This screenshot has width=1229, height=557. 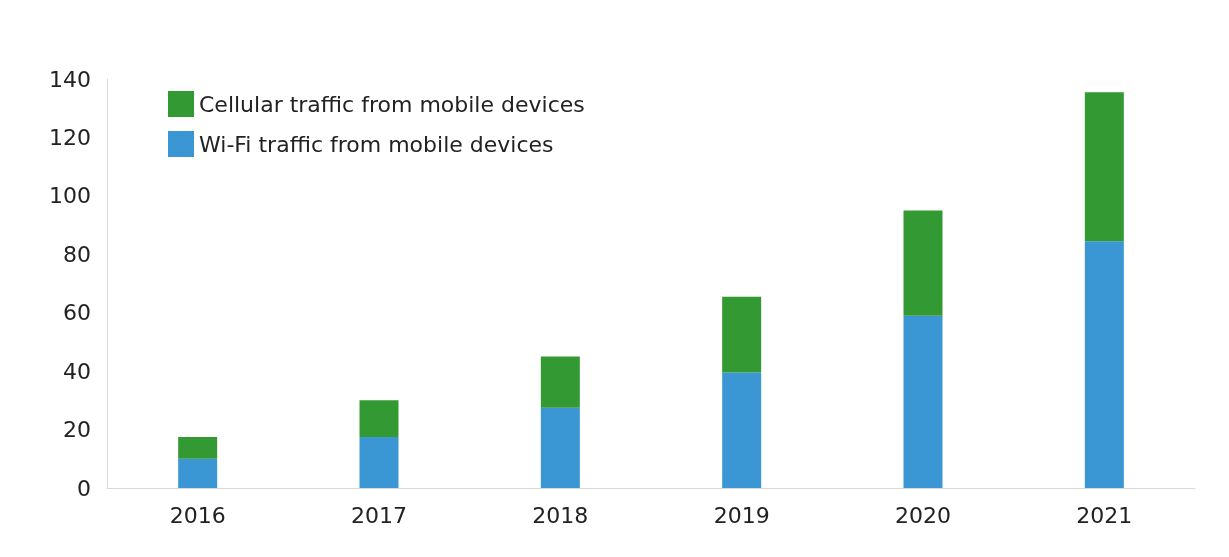 What do you see at coordinates (77, 313) in the screenshot?
I see `y-tick-label: 60` at bounding box center [77, 313].